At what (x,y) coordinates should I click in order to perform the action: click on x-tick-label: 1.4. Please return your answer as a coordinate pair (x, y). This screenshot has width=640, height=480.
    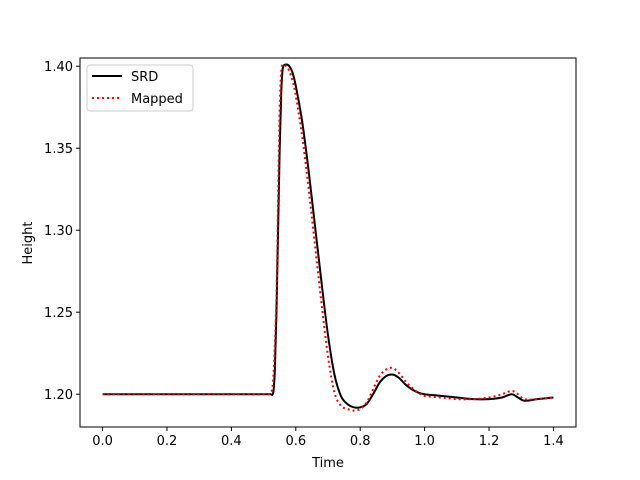
    Looking at the image, I should click on (553, 441).